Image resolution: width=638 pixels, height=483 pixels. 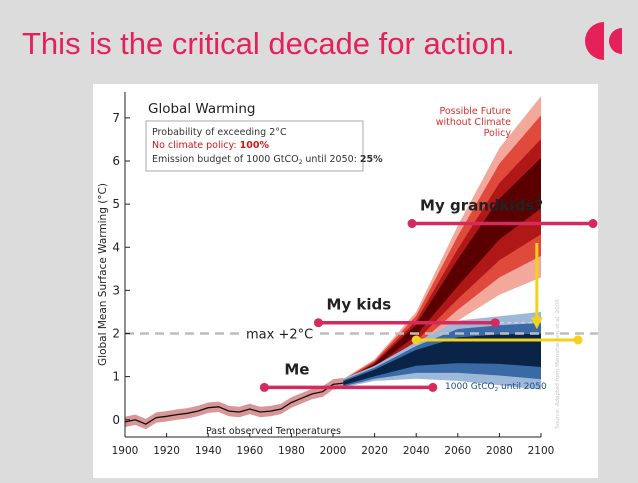 What do you see at coordinates (615, 41) in the screenshot?
I see `logo-right-quote` at bounding box center [615, 41].